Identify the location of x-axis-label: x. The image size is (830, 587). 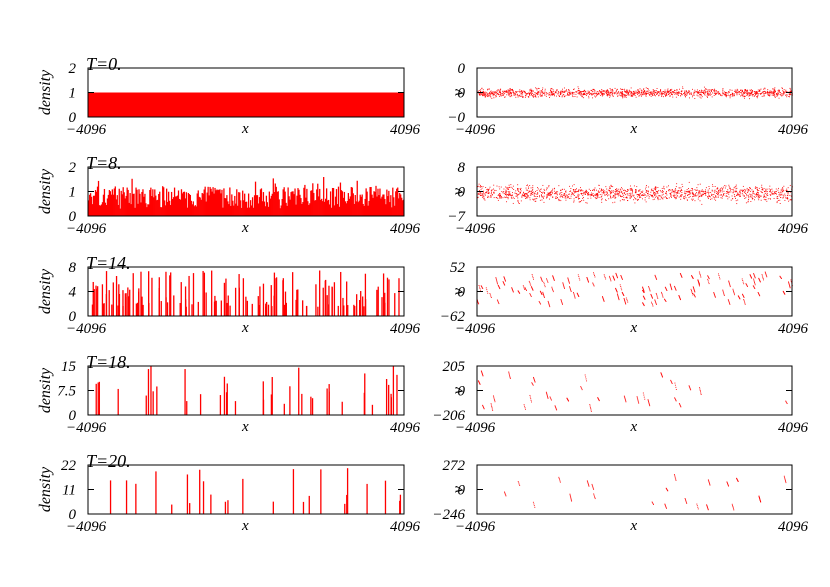
(245, 129).